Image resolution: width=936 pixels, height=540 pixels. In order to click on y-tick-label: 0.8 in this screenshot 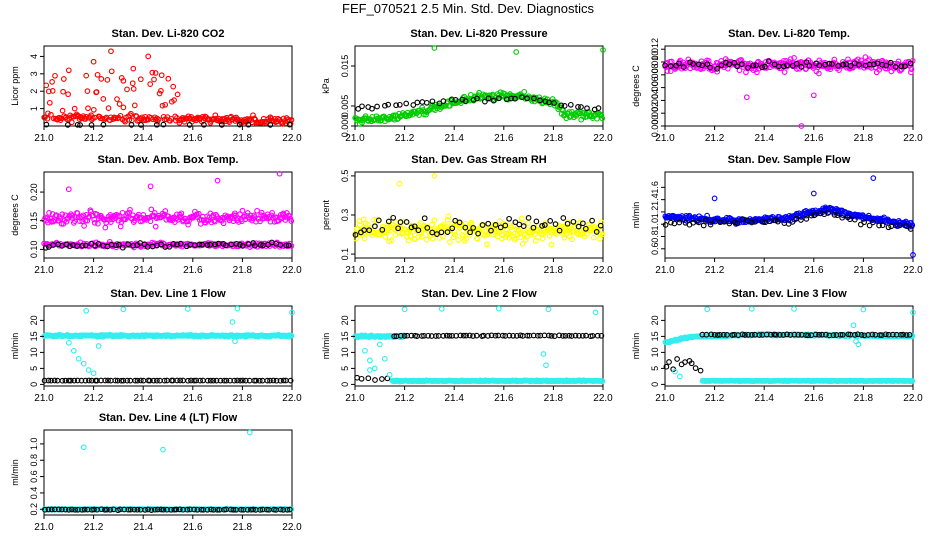, I will do `click(655, 236)`.